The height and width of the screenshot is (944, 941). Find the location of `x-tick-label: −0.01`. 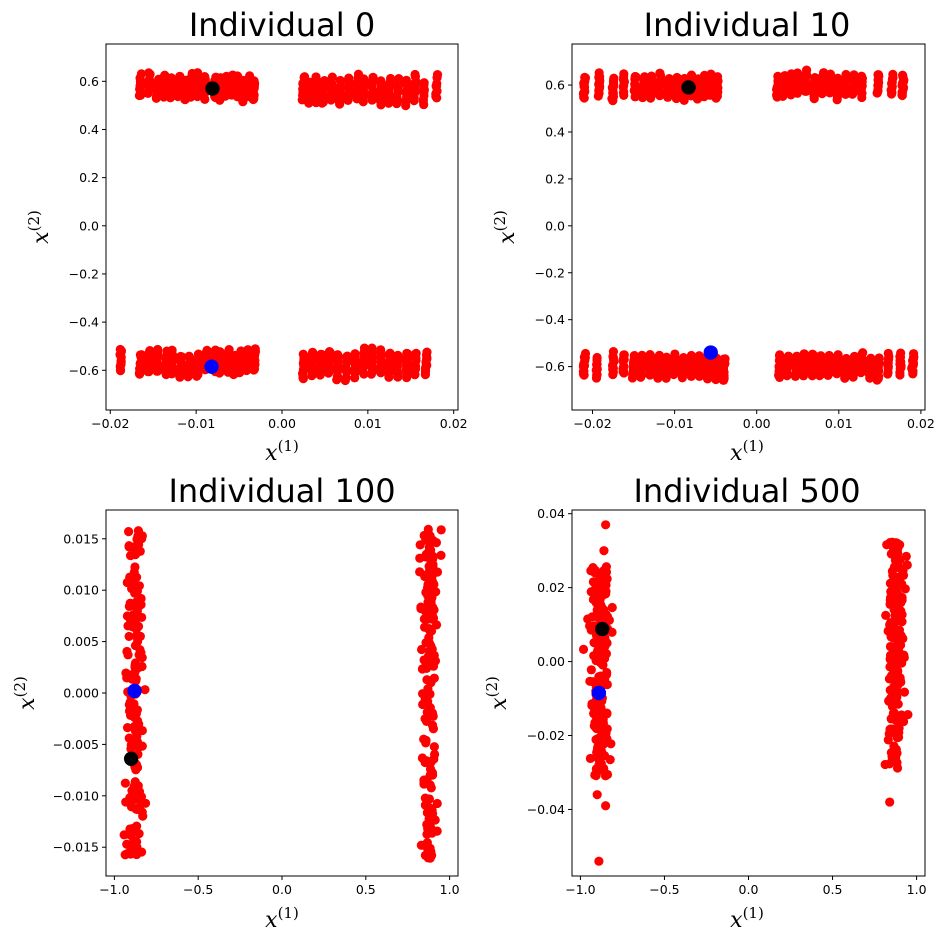

x-tick-label: −0.01 is located at coordinates (674, 423).